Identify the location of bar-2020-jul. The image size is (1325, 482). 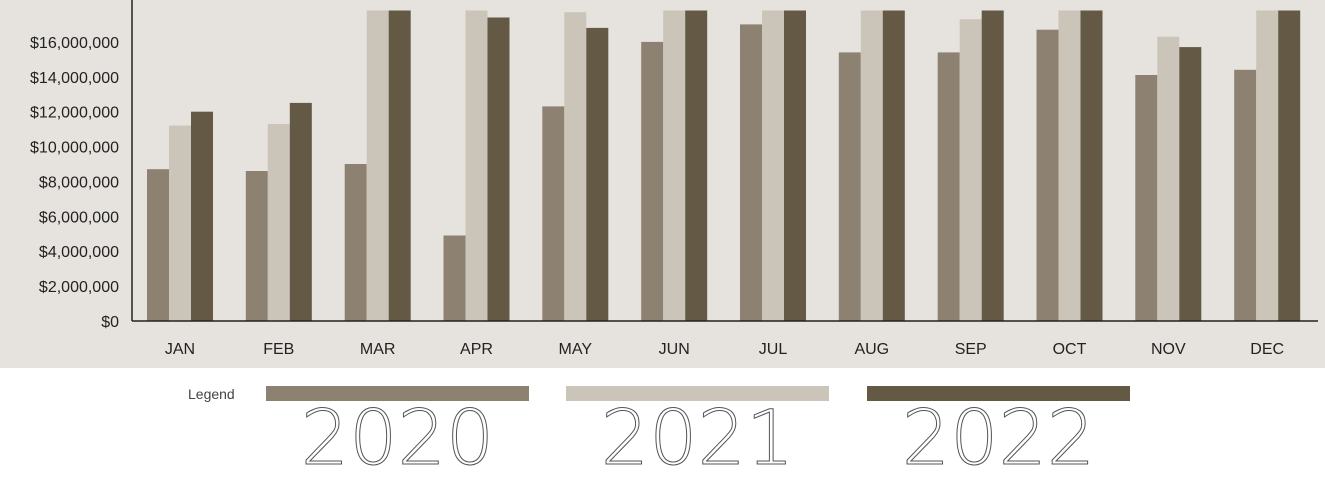
(751, 173).